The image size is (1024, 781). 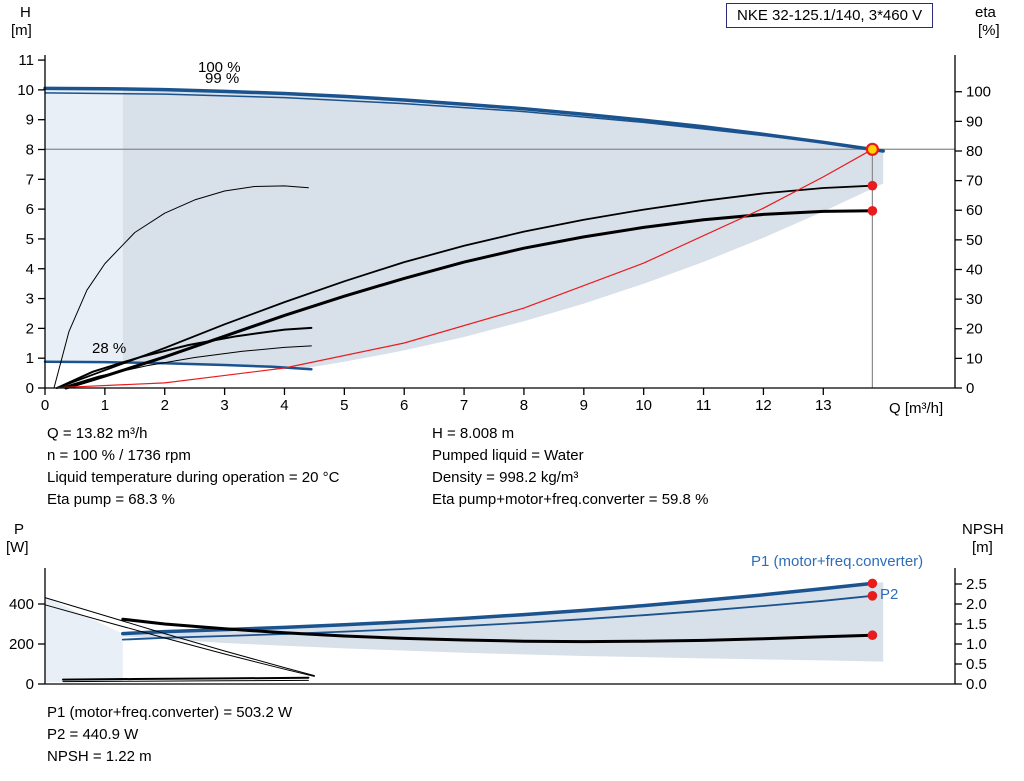 What do you see at coordinates (25, 12) in the screenshot?
I see `h-axis-label: H` at bounding box center [25, 12].